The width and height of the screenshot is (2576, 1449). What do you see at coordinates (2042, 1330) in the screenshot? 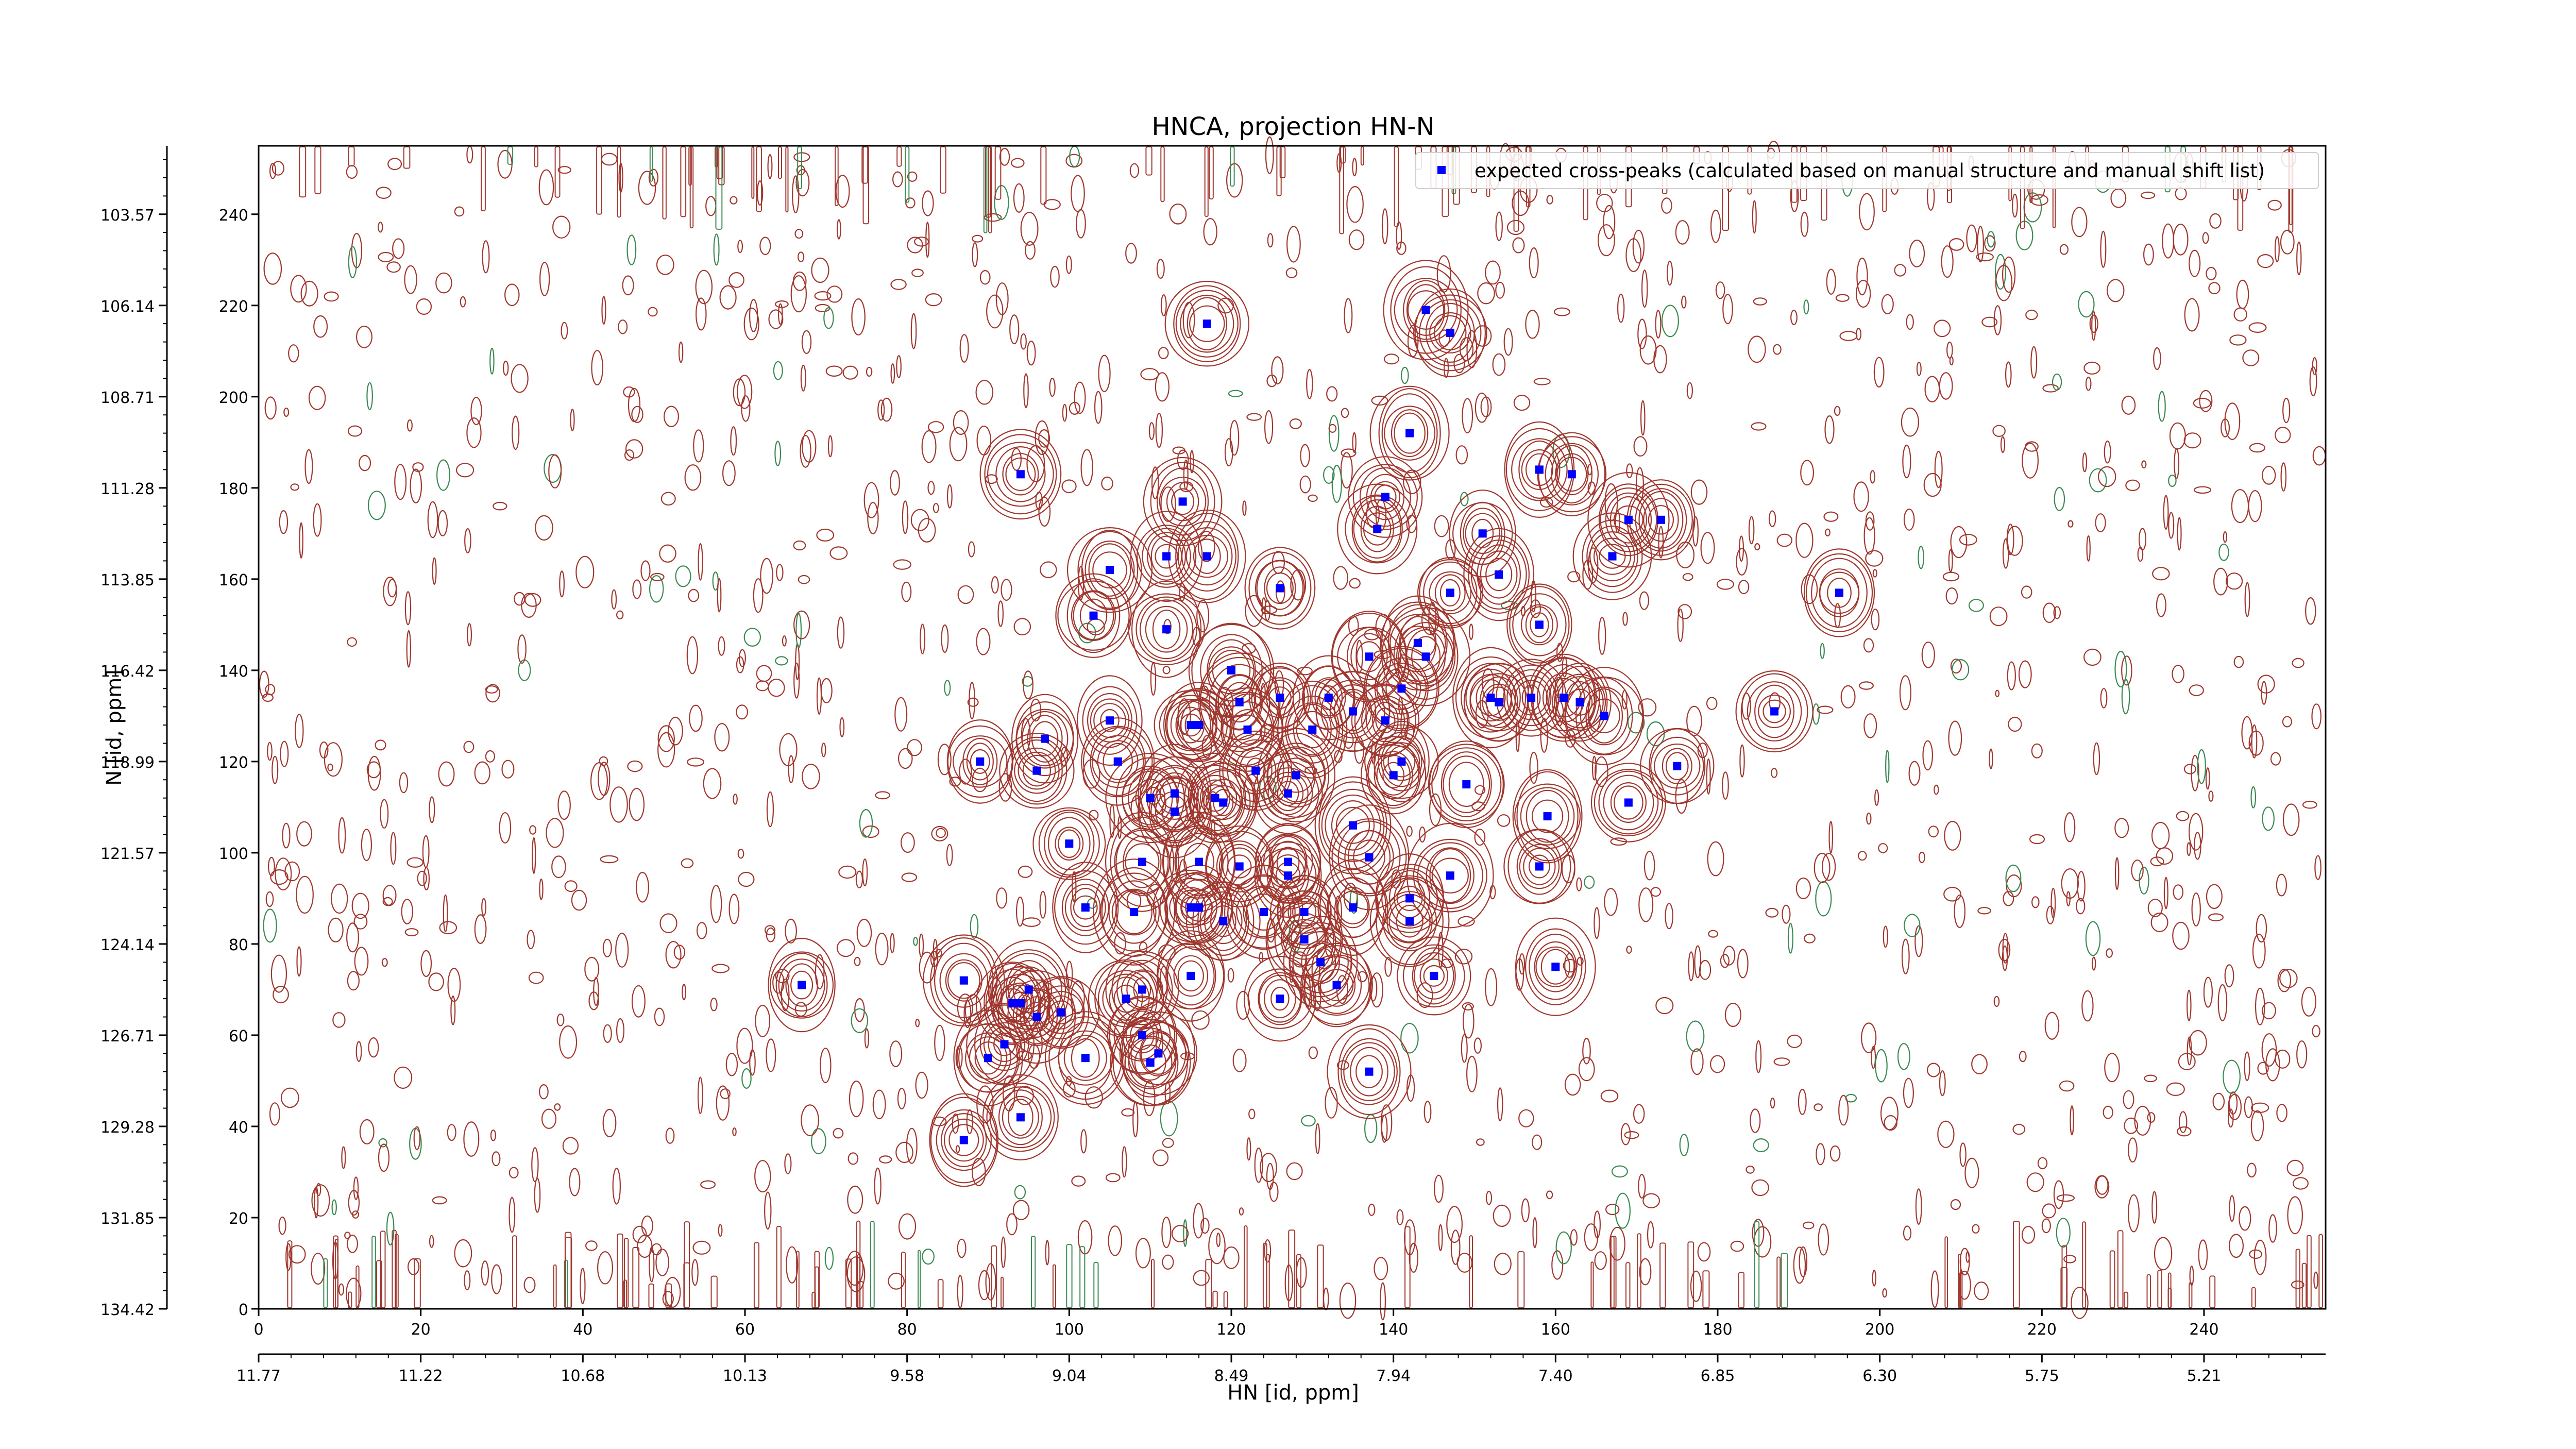
I see `x-index-tick-label: 220` at bounding box center [2042, 1330].